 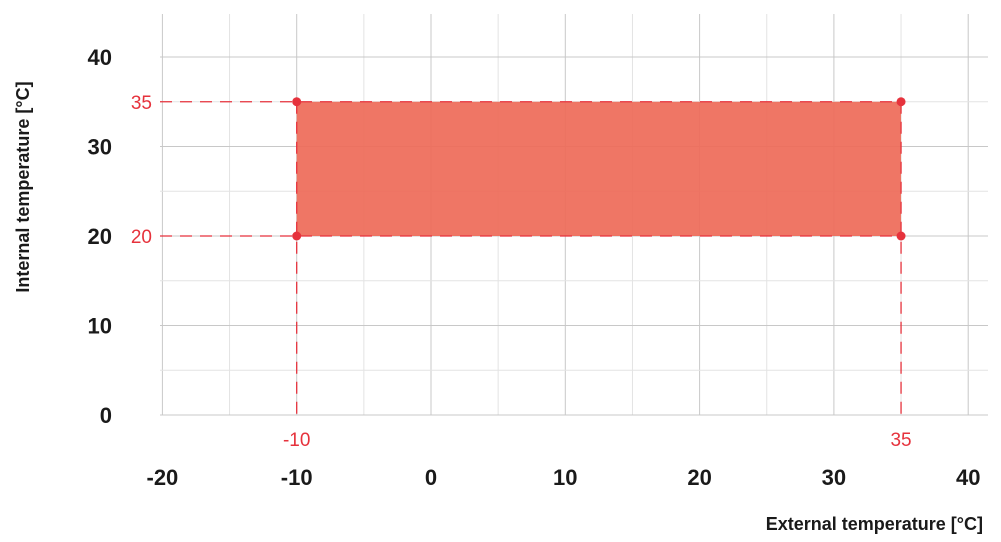 What do you see at coordinates (900, 440) in the screenshot?
I see `x-max-annotation: 35` at bounding box center [900, 440].